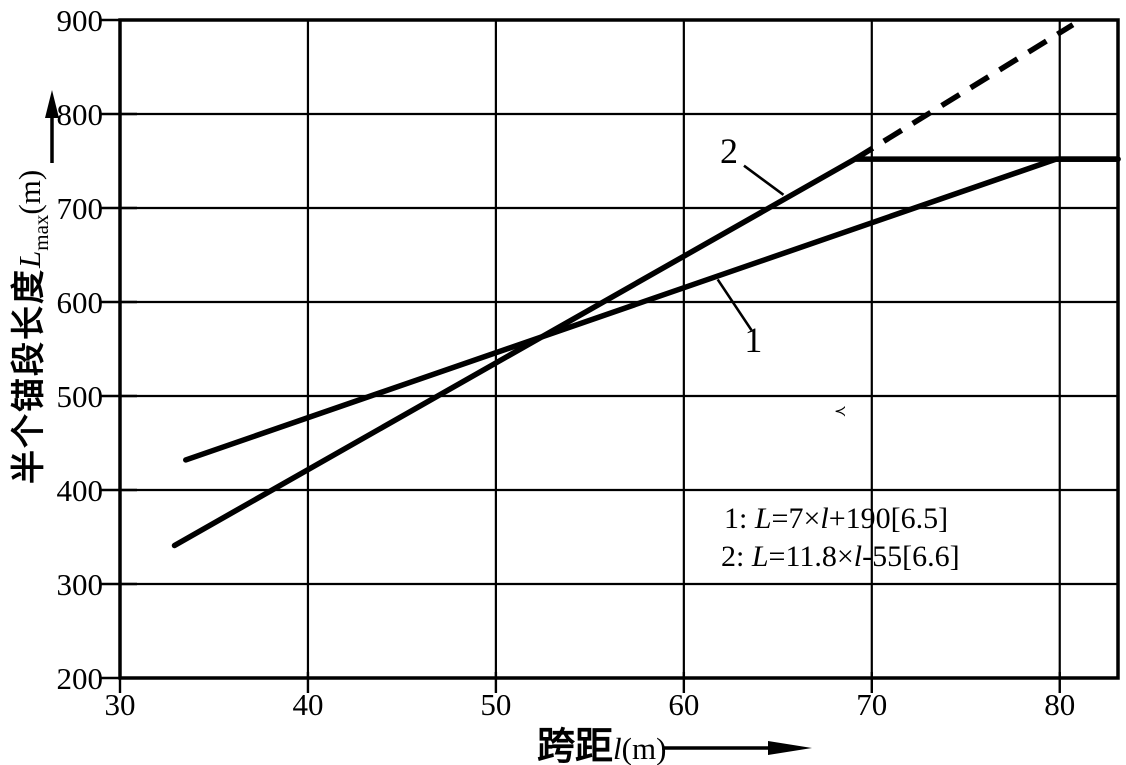  What do you see at coordinates (307, 704) in the screenshot?
I see `x-tick-label-40: 40` at bounding box center [307, 704].